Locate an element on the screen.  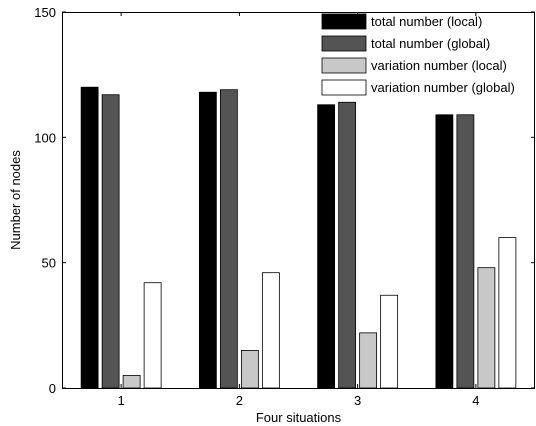
bar-series3-cat2 is located at coordinates (249, 369).